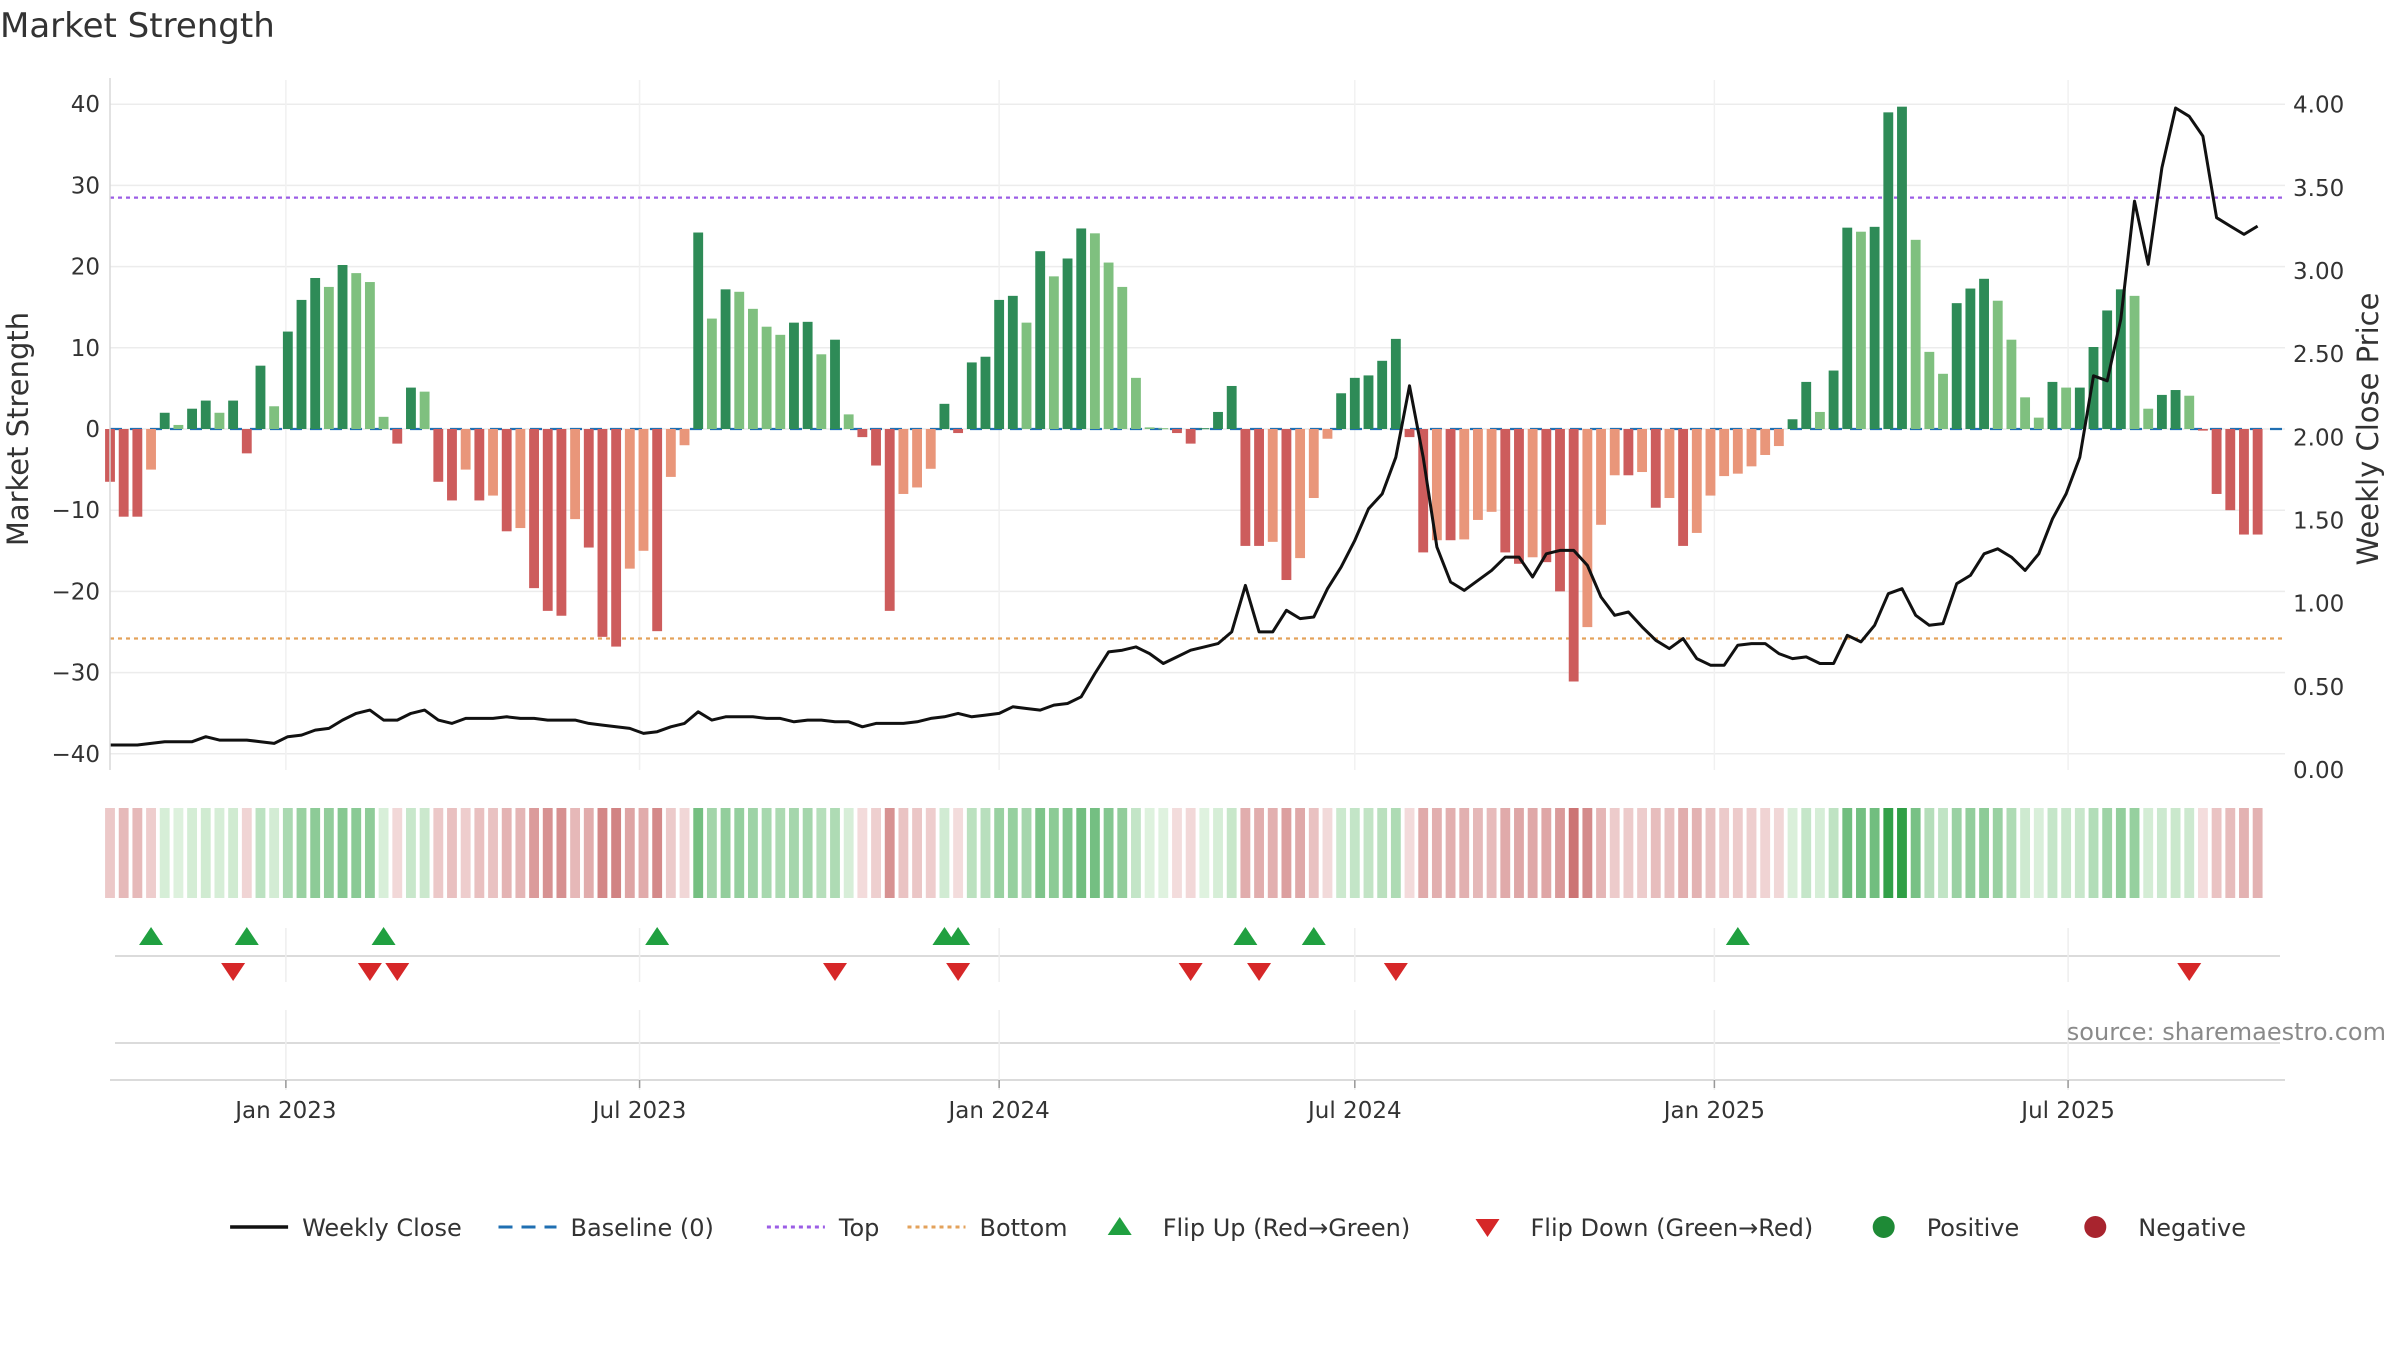  What do you see at coordinates (606, 1228) in the screenshot?
I see `legend-item: Baseline (0)` at bounding box center [606, 1228].